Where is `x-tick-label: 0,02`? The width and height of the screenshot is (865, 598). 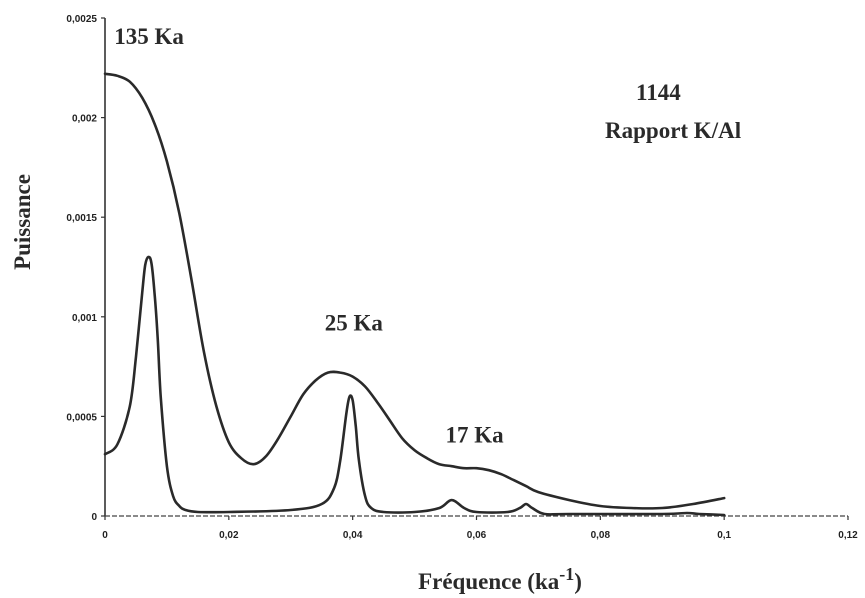
x-tick-label: 0,02 is located at coordinates (229, 535).